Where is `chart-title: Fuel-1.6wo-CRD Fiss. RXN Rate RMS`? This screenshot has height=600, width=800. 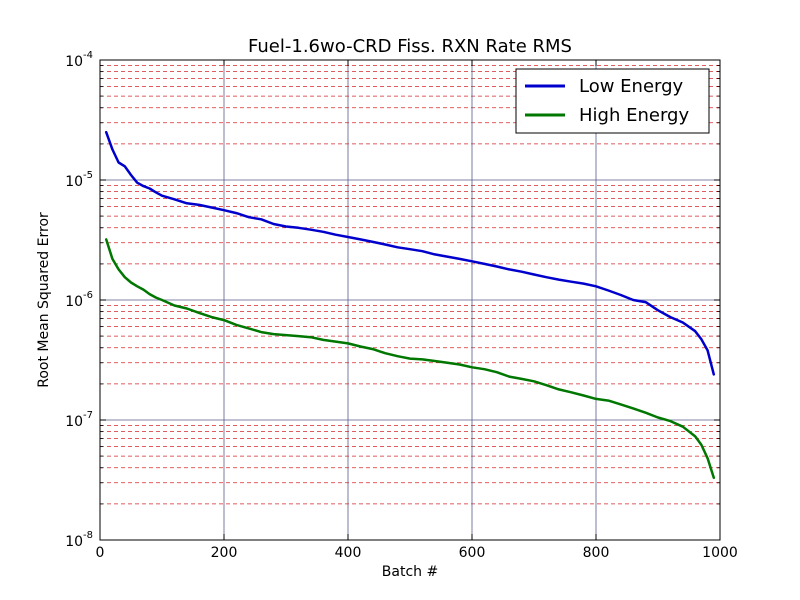
chart-title: Fuel-1.6wo-CRD Fiss. RXN Rate RMS is located at coordinates (410, 46).